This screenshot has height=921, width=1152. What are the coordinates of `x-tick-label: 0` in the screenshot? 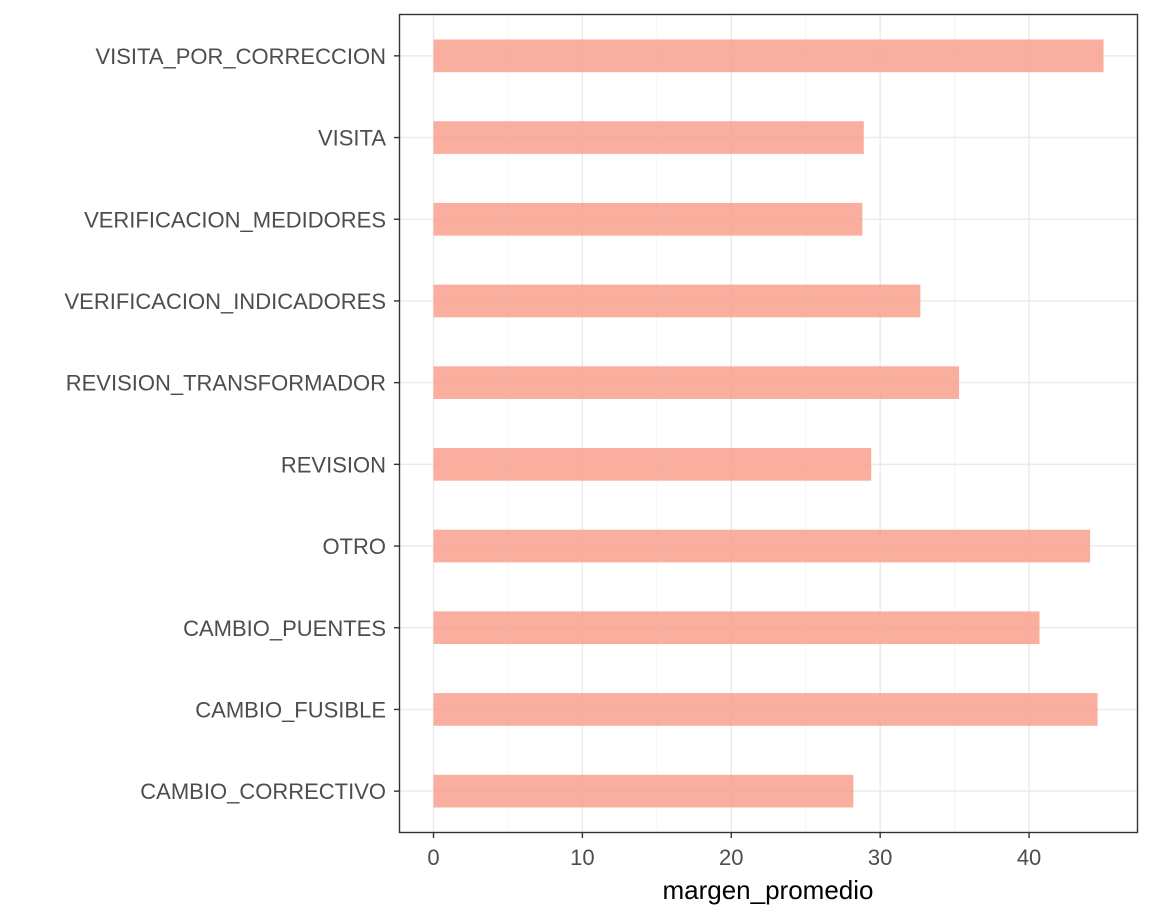 It's located at (433, 857).